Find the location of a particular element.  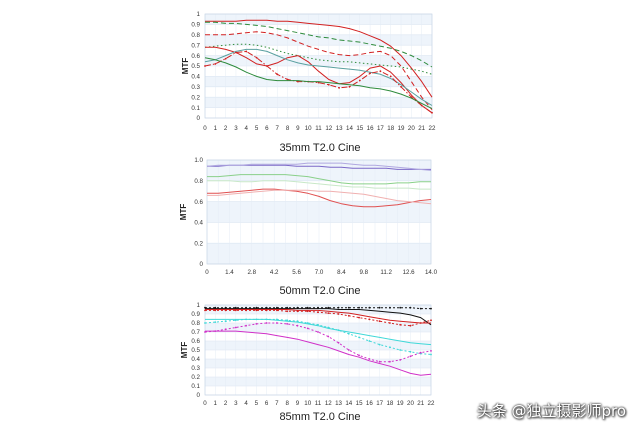

chart-2-series-4-line is located at coordinates (319, 185).